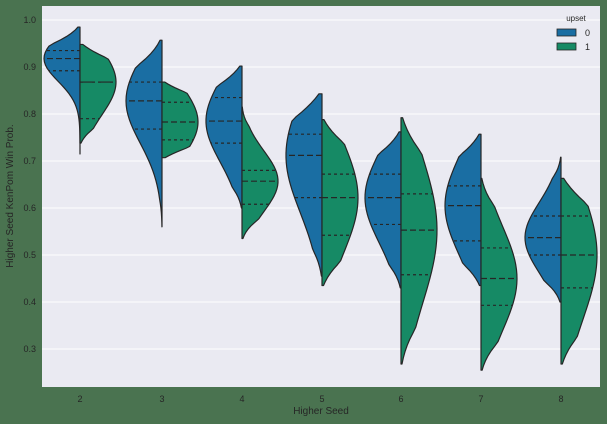 This screenshot has height=424, width=607. I want to click on x-axis-ticks: 2 3 4 5 6 7 8, so click(320, 399).